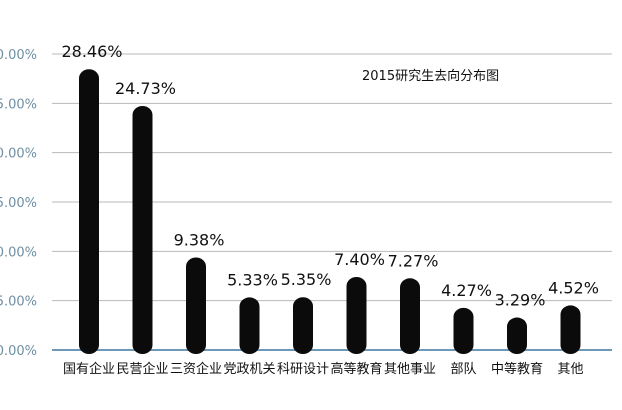  I want to click on category-label: 国有企业, so click(89, 369).